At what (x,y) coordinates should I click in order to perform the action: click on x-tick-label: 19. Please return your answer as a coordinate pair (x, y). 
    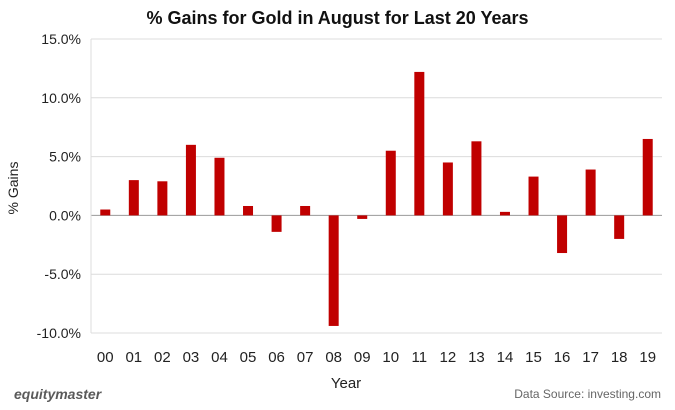
    Looking at the image, I should click on (647, 357).